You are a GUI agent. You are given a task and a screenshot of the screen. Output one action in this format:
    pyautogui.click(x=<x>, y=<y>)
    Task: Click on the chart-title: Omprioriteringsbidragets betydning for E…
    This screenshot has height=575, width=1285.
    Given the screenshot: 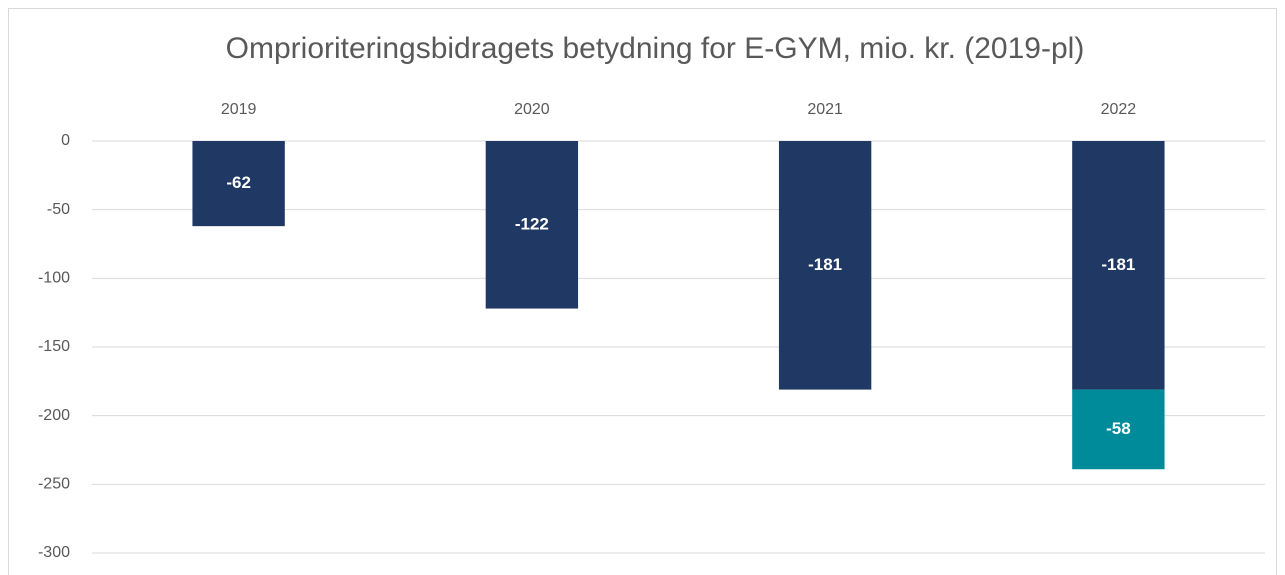 What is the action you would take?
    pyautogui.click(x=655, y=48)
    